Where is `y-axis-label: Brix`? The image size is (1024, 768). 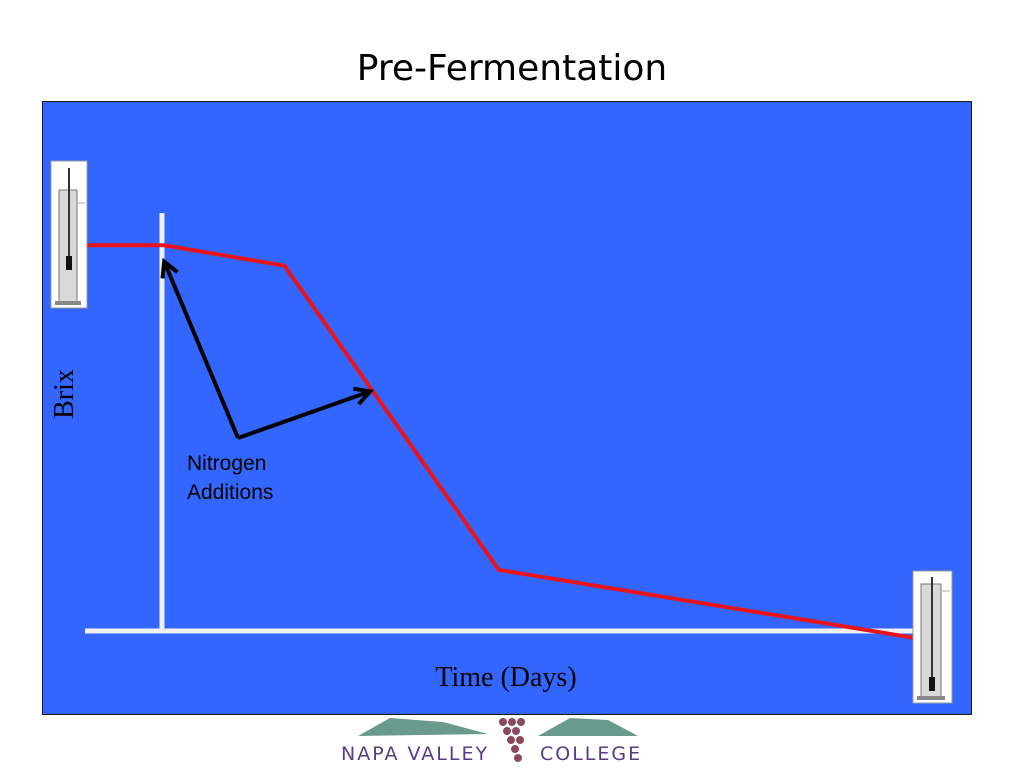
y-axis-label: Brix is located at coordinates (64, 394).